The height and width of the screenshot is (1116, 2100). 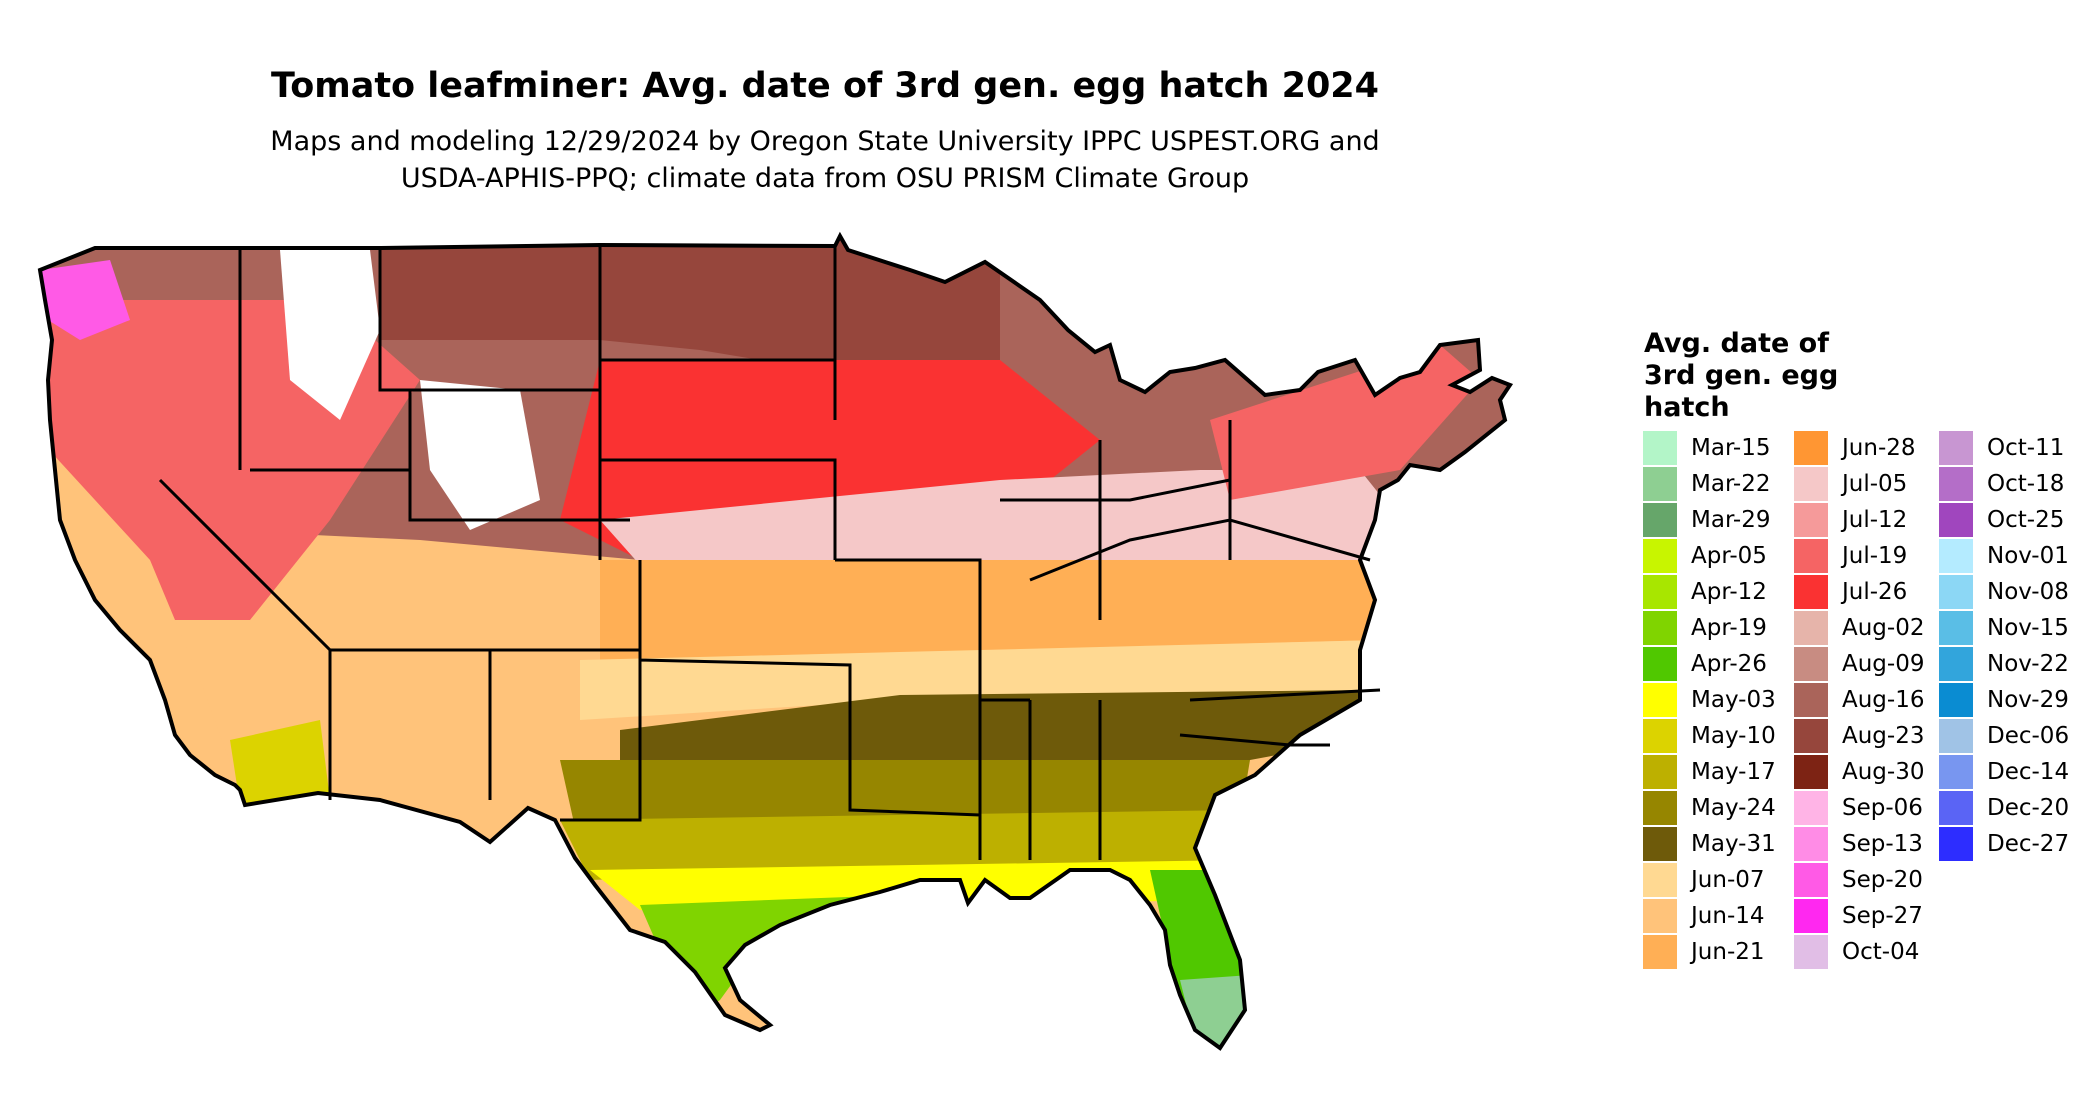 I want to click on legend-item: Jun-28, so click(x=1855, y=448).